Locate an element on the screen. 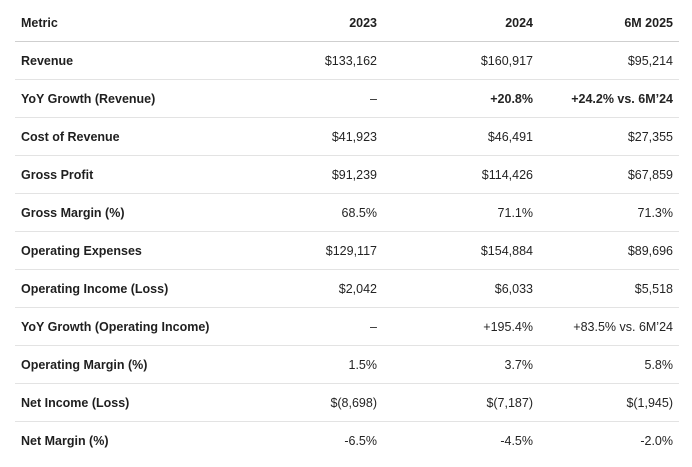 The width and height of the screenshot is (692, 467). row-value-2023: 68.5% is located at coordinates (308, 212).